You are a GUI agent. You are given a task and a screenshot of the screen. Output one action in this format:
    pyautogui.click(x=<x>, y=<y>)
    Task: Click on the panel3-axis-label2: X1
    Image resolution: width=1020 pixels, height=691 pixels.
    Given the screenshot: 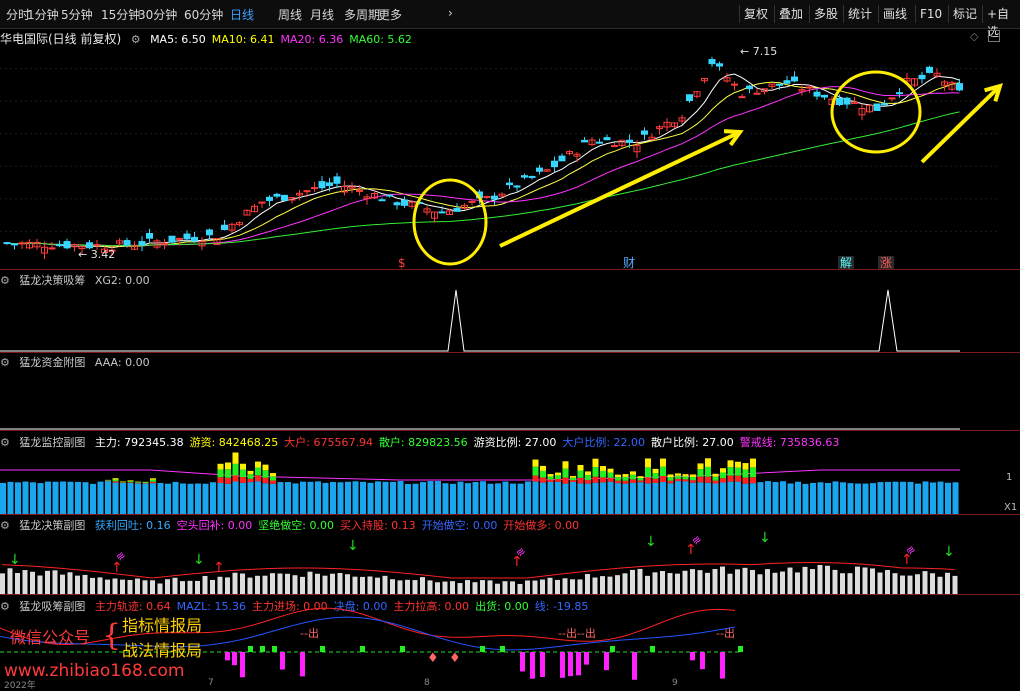 What is the action you would take?
    pyautogui.click(x=1010, y=507)
    